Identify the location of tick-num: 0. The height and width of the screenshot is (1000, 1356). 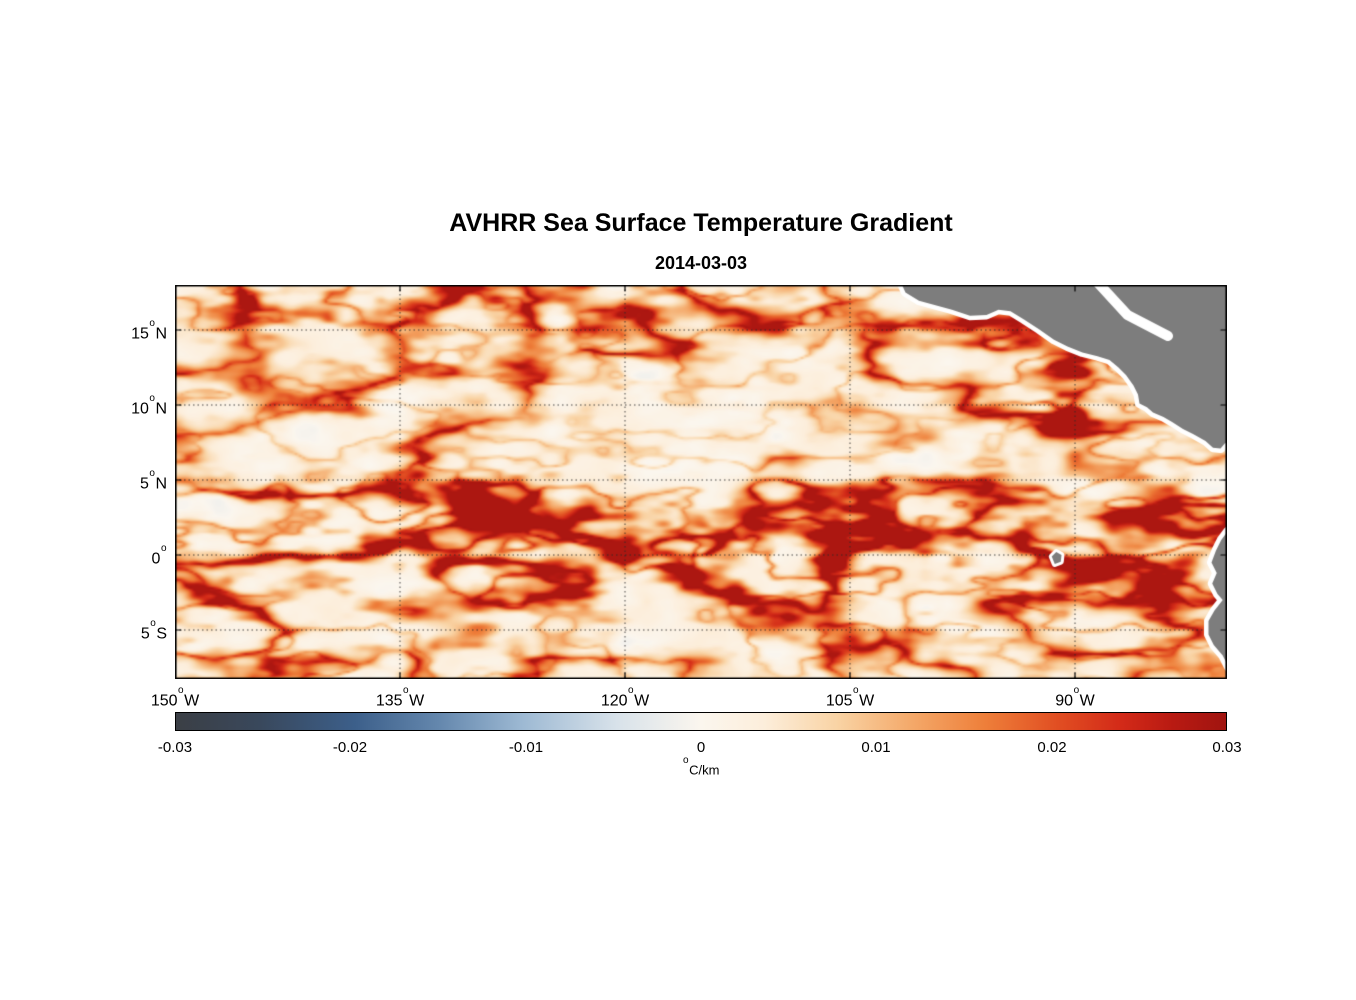
(156, 559).